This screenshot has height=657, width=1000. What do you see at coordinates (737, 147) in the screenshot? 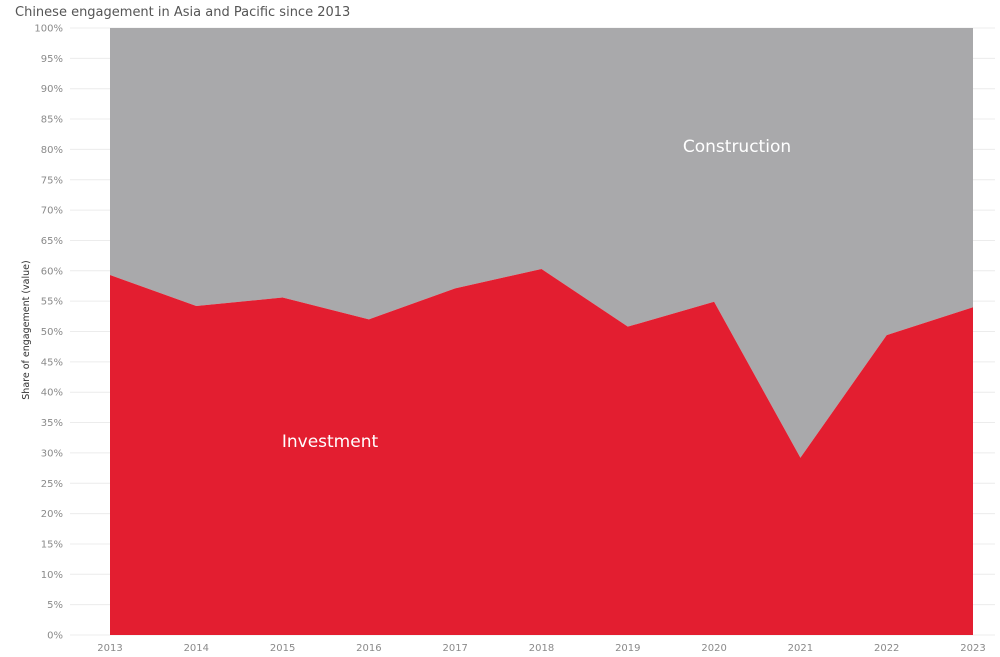
I see `series-label-construction: Construction` at bounding box center [737, 147].